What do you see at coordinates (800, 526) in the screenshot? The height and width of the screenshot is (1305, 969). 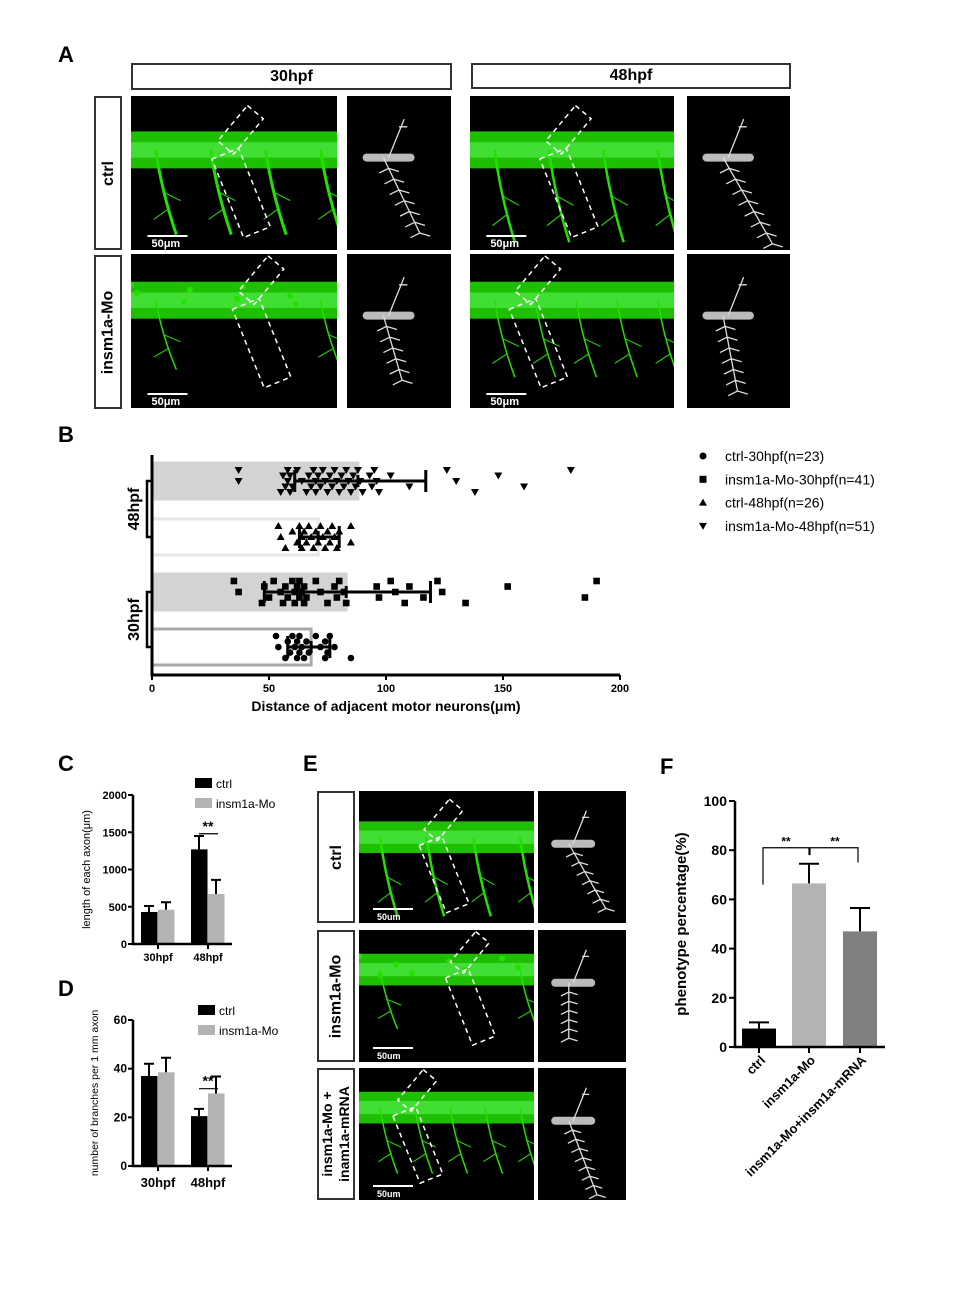 I see `legend-label: insm1a-Mo-48hpf(n=51)` at bounding box center [800, 526].